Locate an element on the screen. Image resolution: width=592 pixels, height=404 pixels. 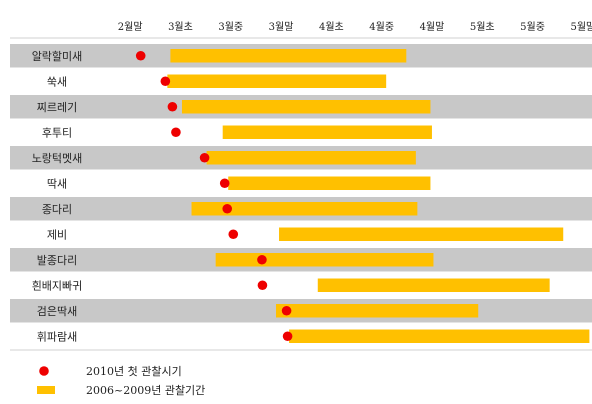
row-label: 제비 is located at coordinates (57, 234).